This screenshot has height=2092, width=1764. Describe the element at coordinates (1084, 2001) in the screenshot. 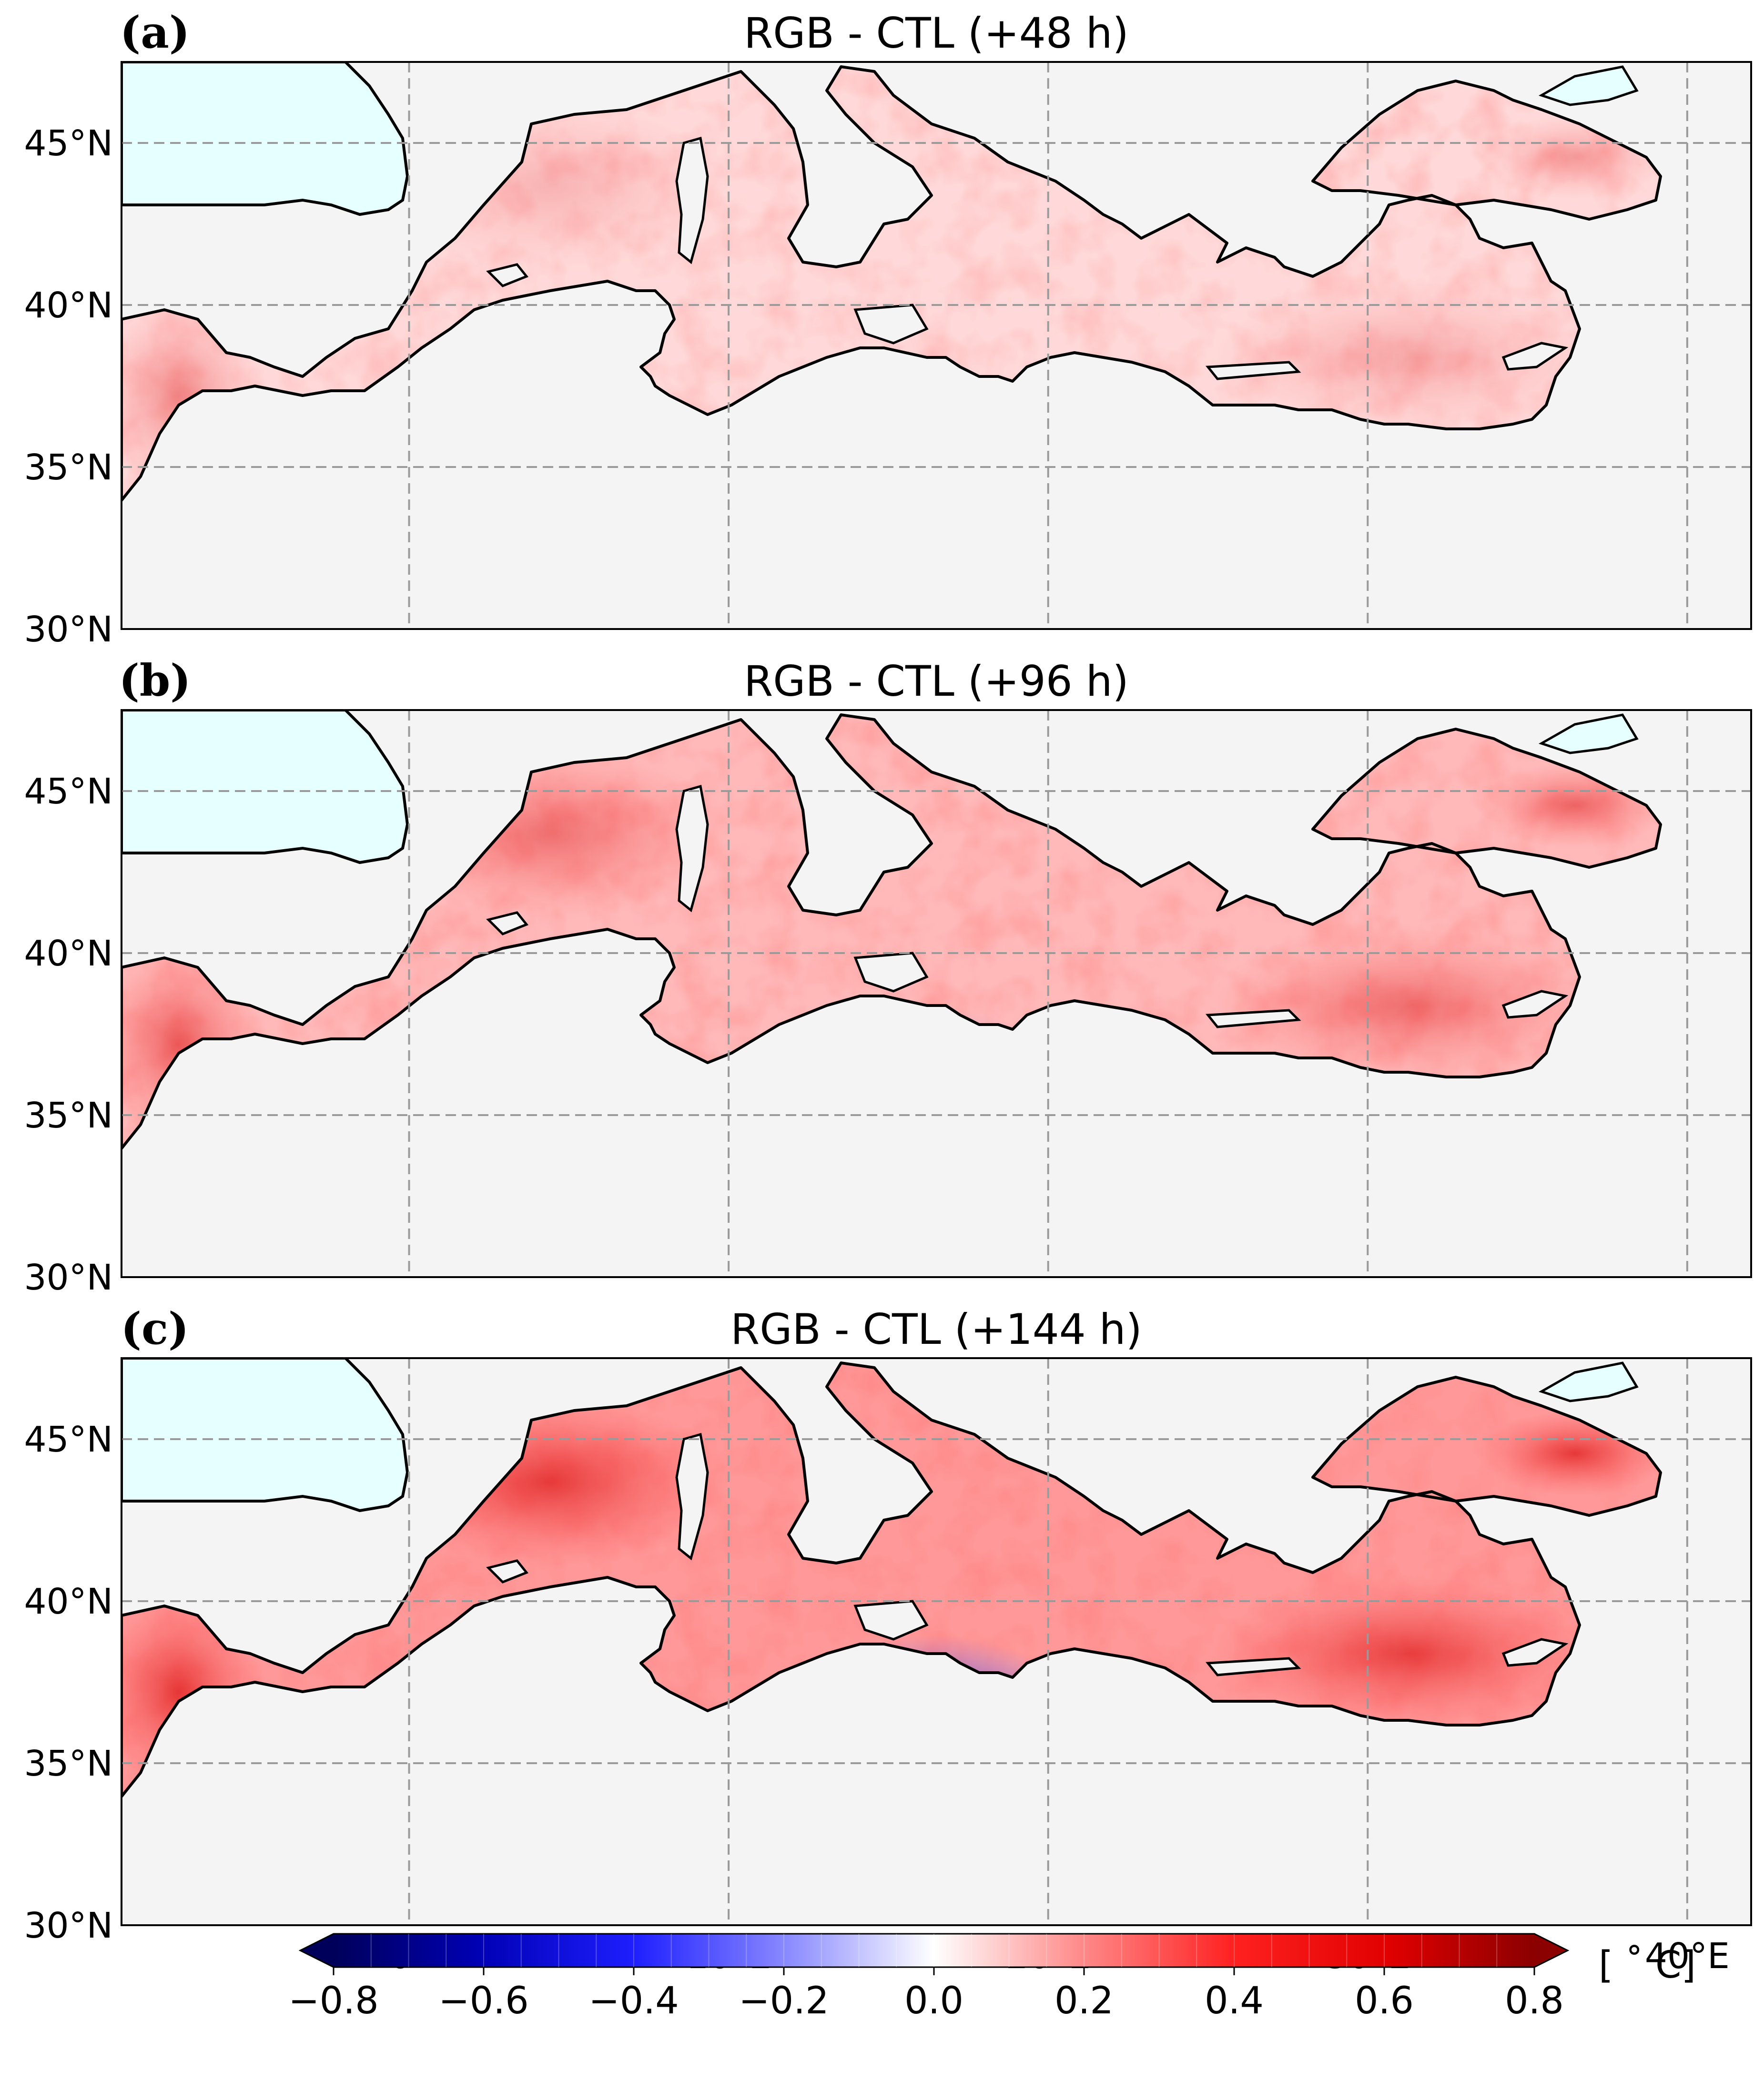

I see `colorbar-tick-label: 0.2` at that location.